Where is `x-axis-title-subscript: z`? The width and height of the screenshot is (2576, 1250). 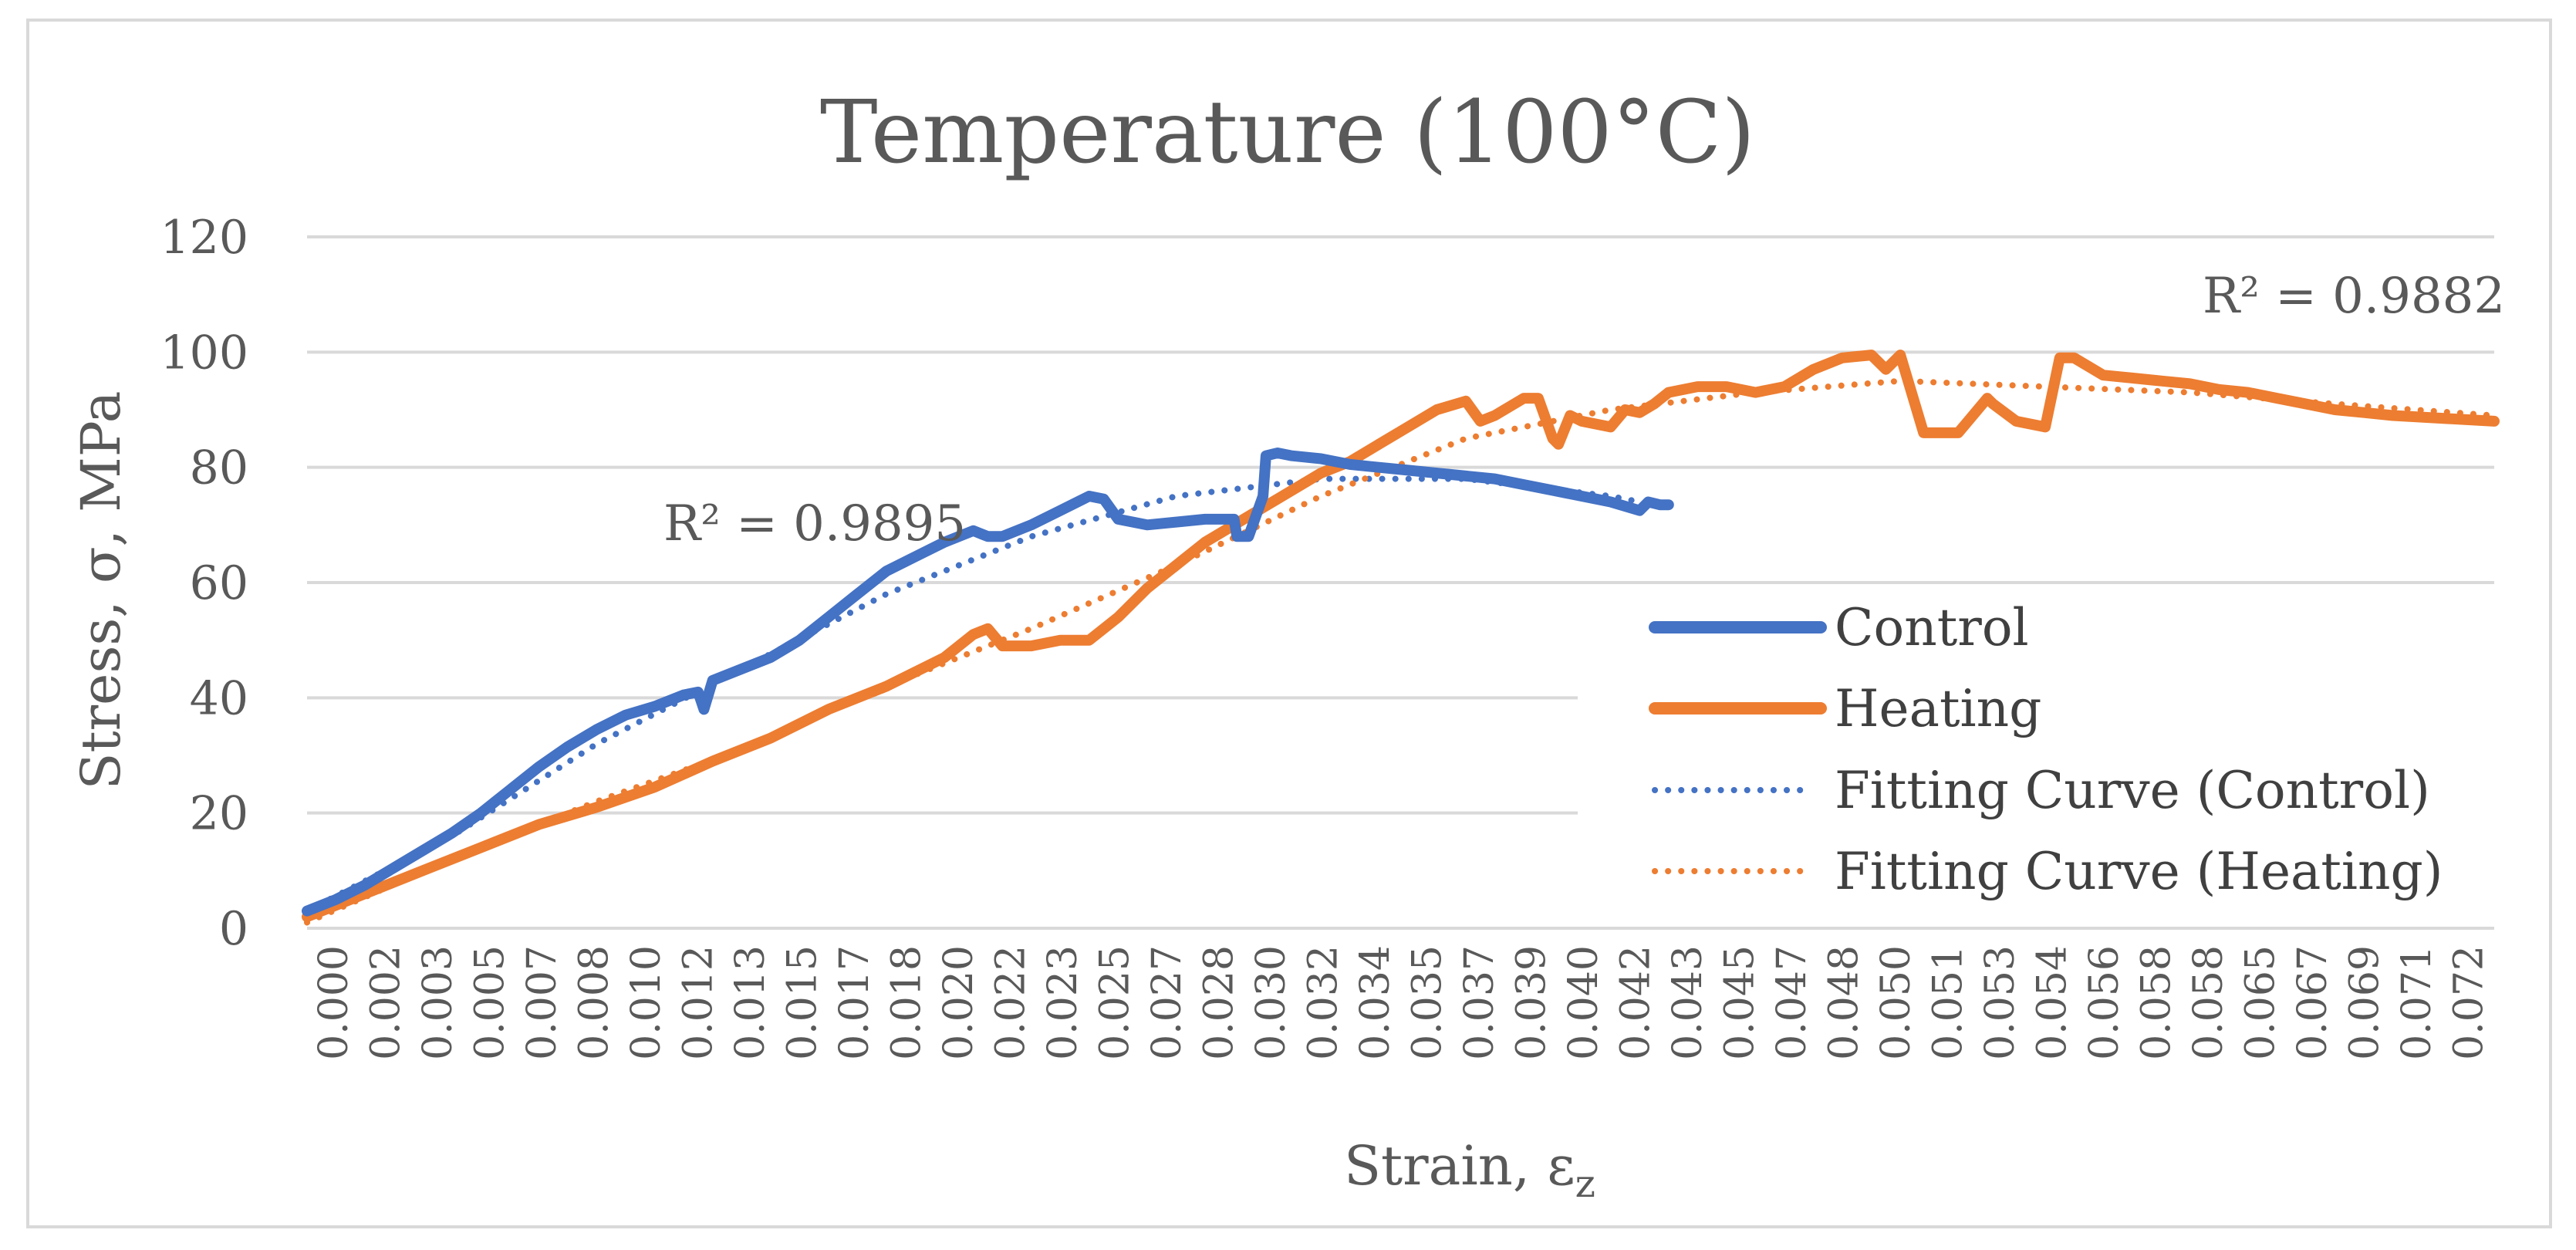 x-axis-title-subscript: z is located at coordinates (1585, 1183).